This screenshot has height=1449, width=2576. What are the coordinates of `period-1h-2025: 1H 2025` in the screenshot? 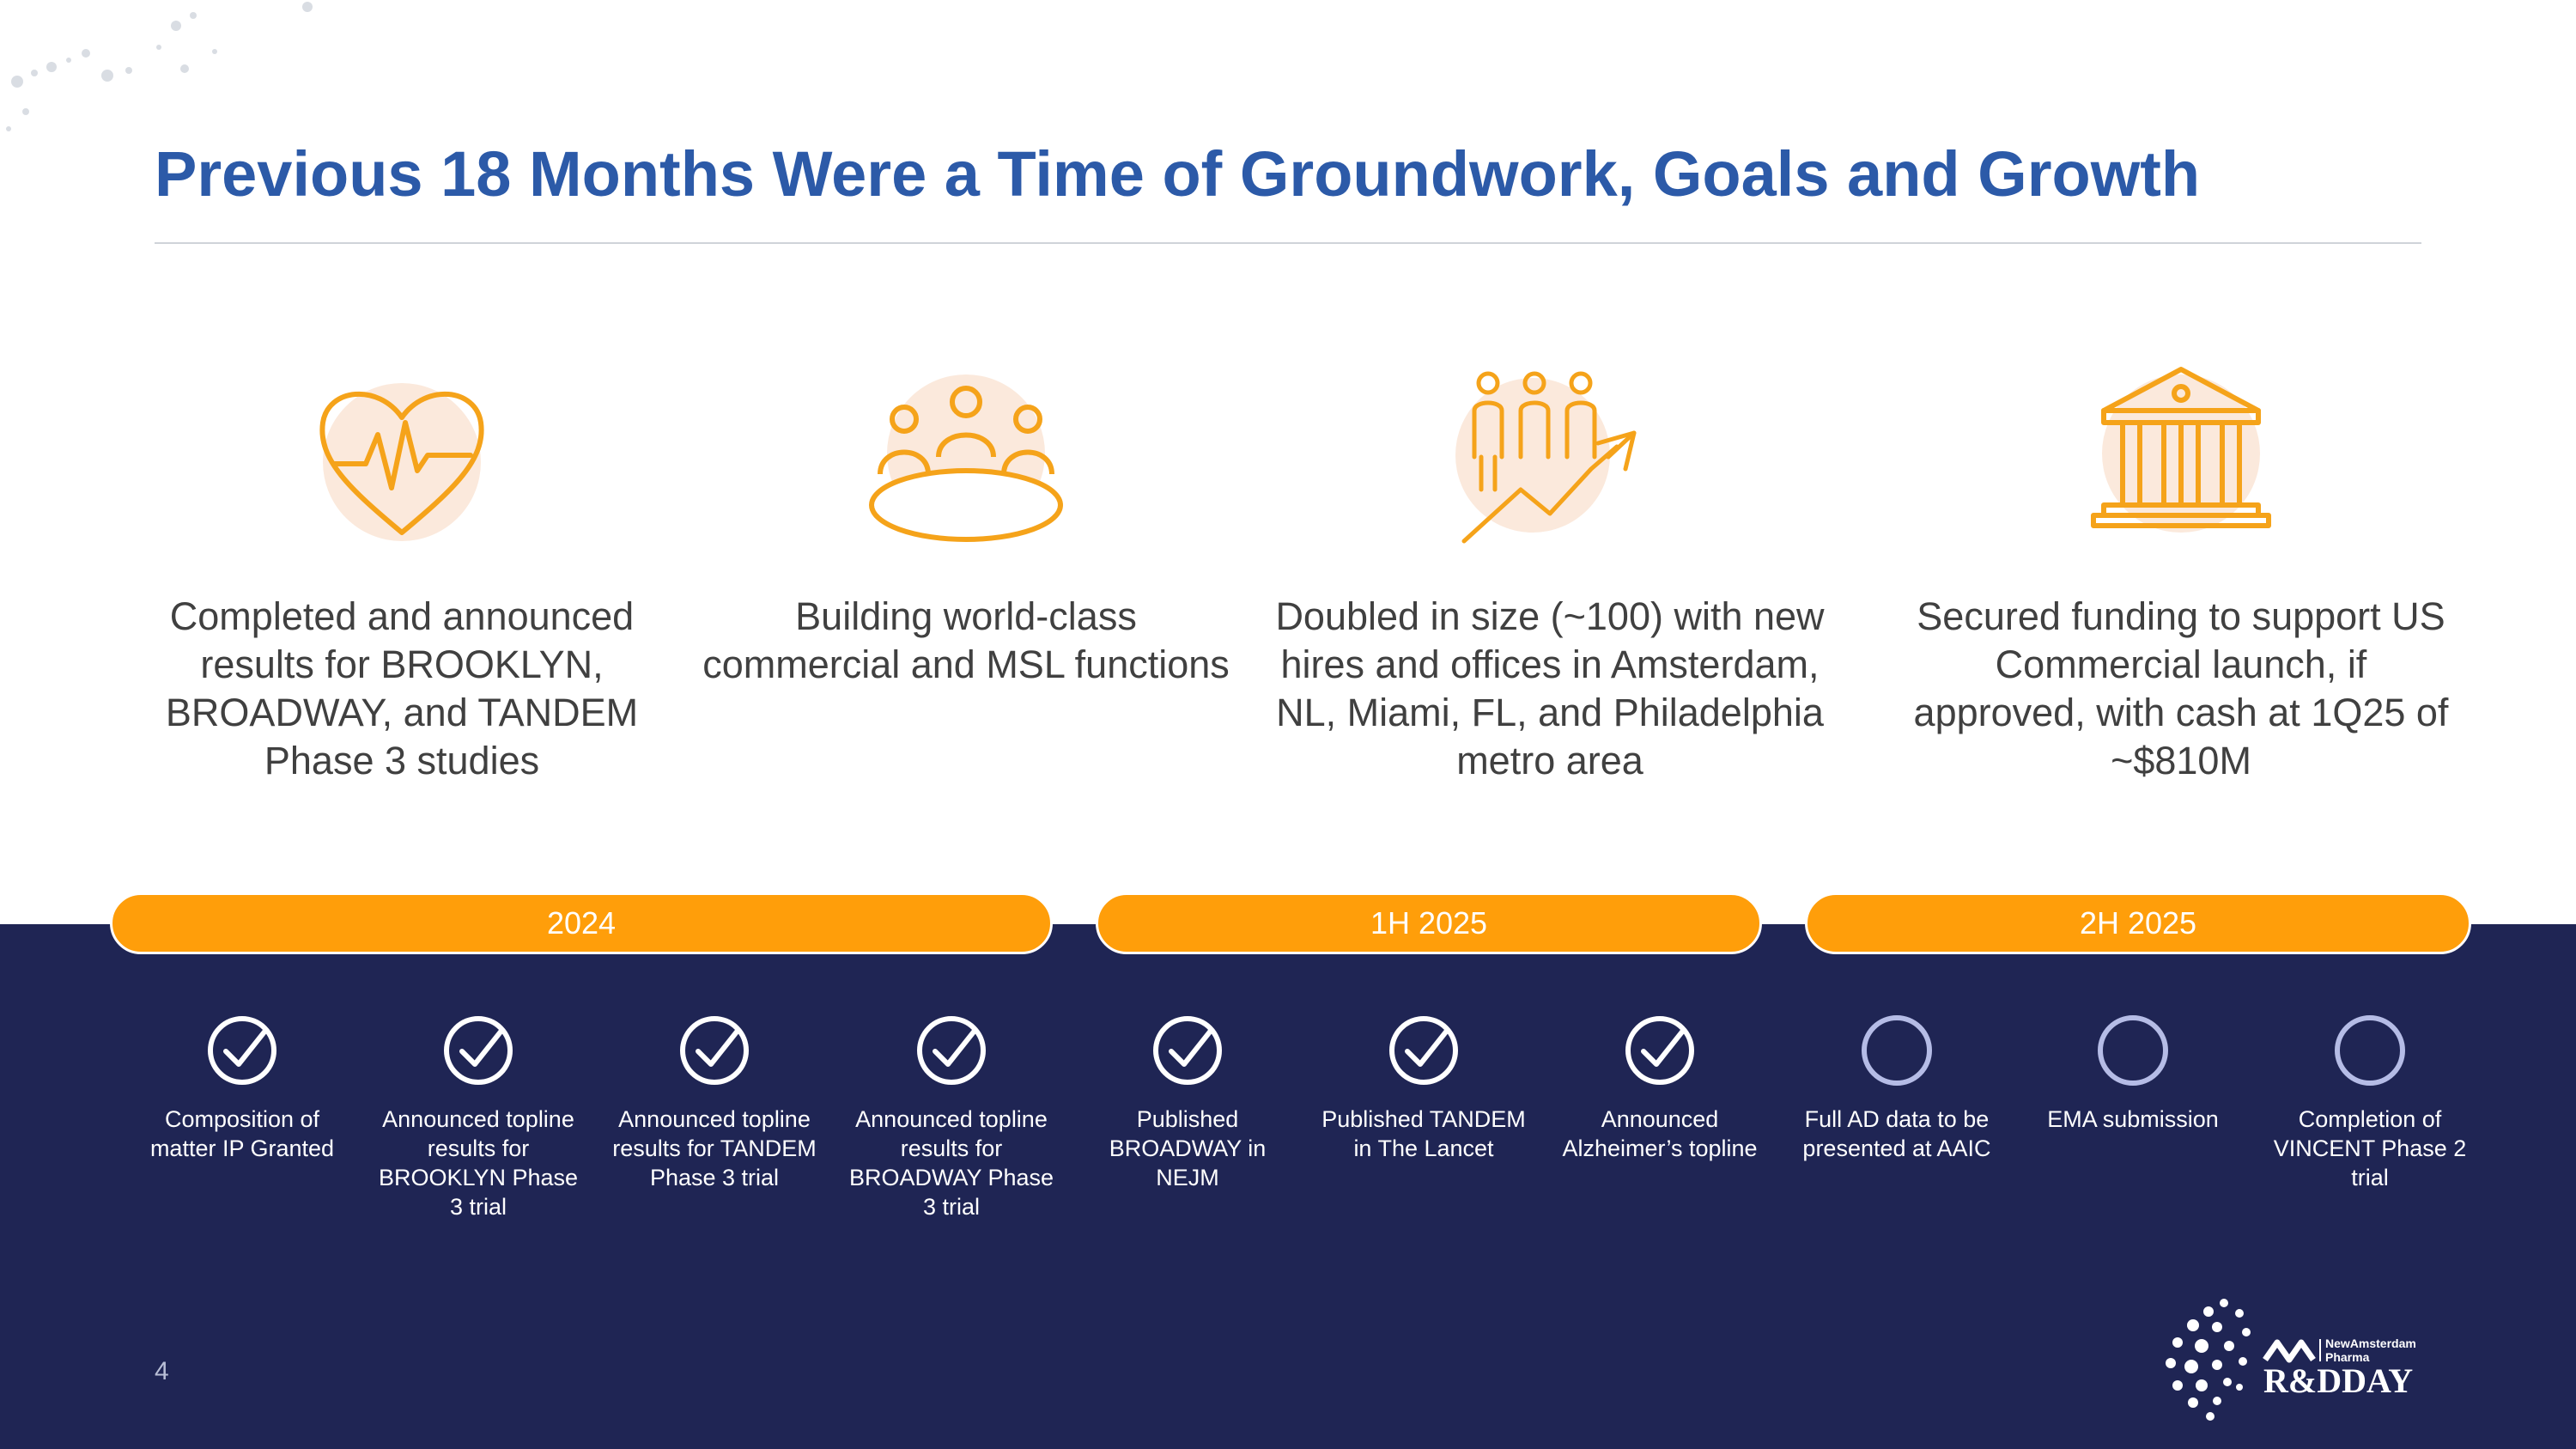 It's located at (1429, 923).